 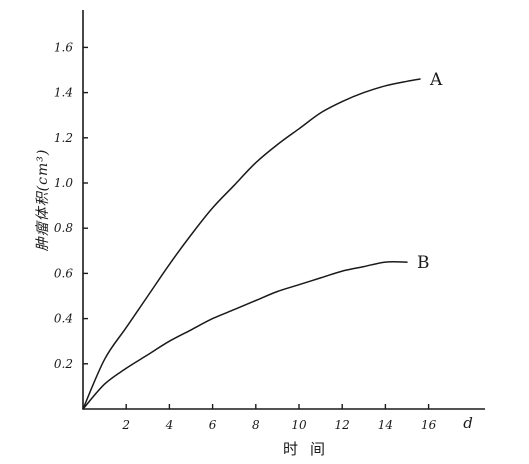 What do you see at coordinates (256, 425) in the screenshot?
I see `x-tick-label: 8` at bounding box center [256, 425].